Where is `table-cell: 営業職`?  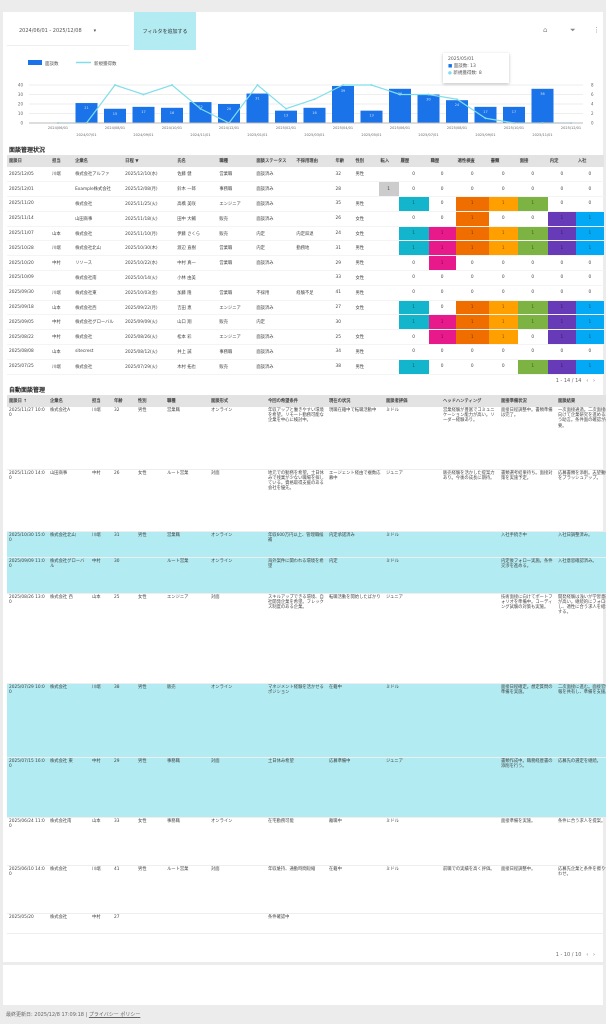
table-cell: 営業職 is located at coordinates (236, 293).